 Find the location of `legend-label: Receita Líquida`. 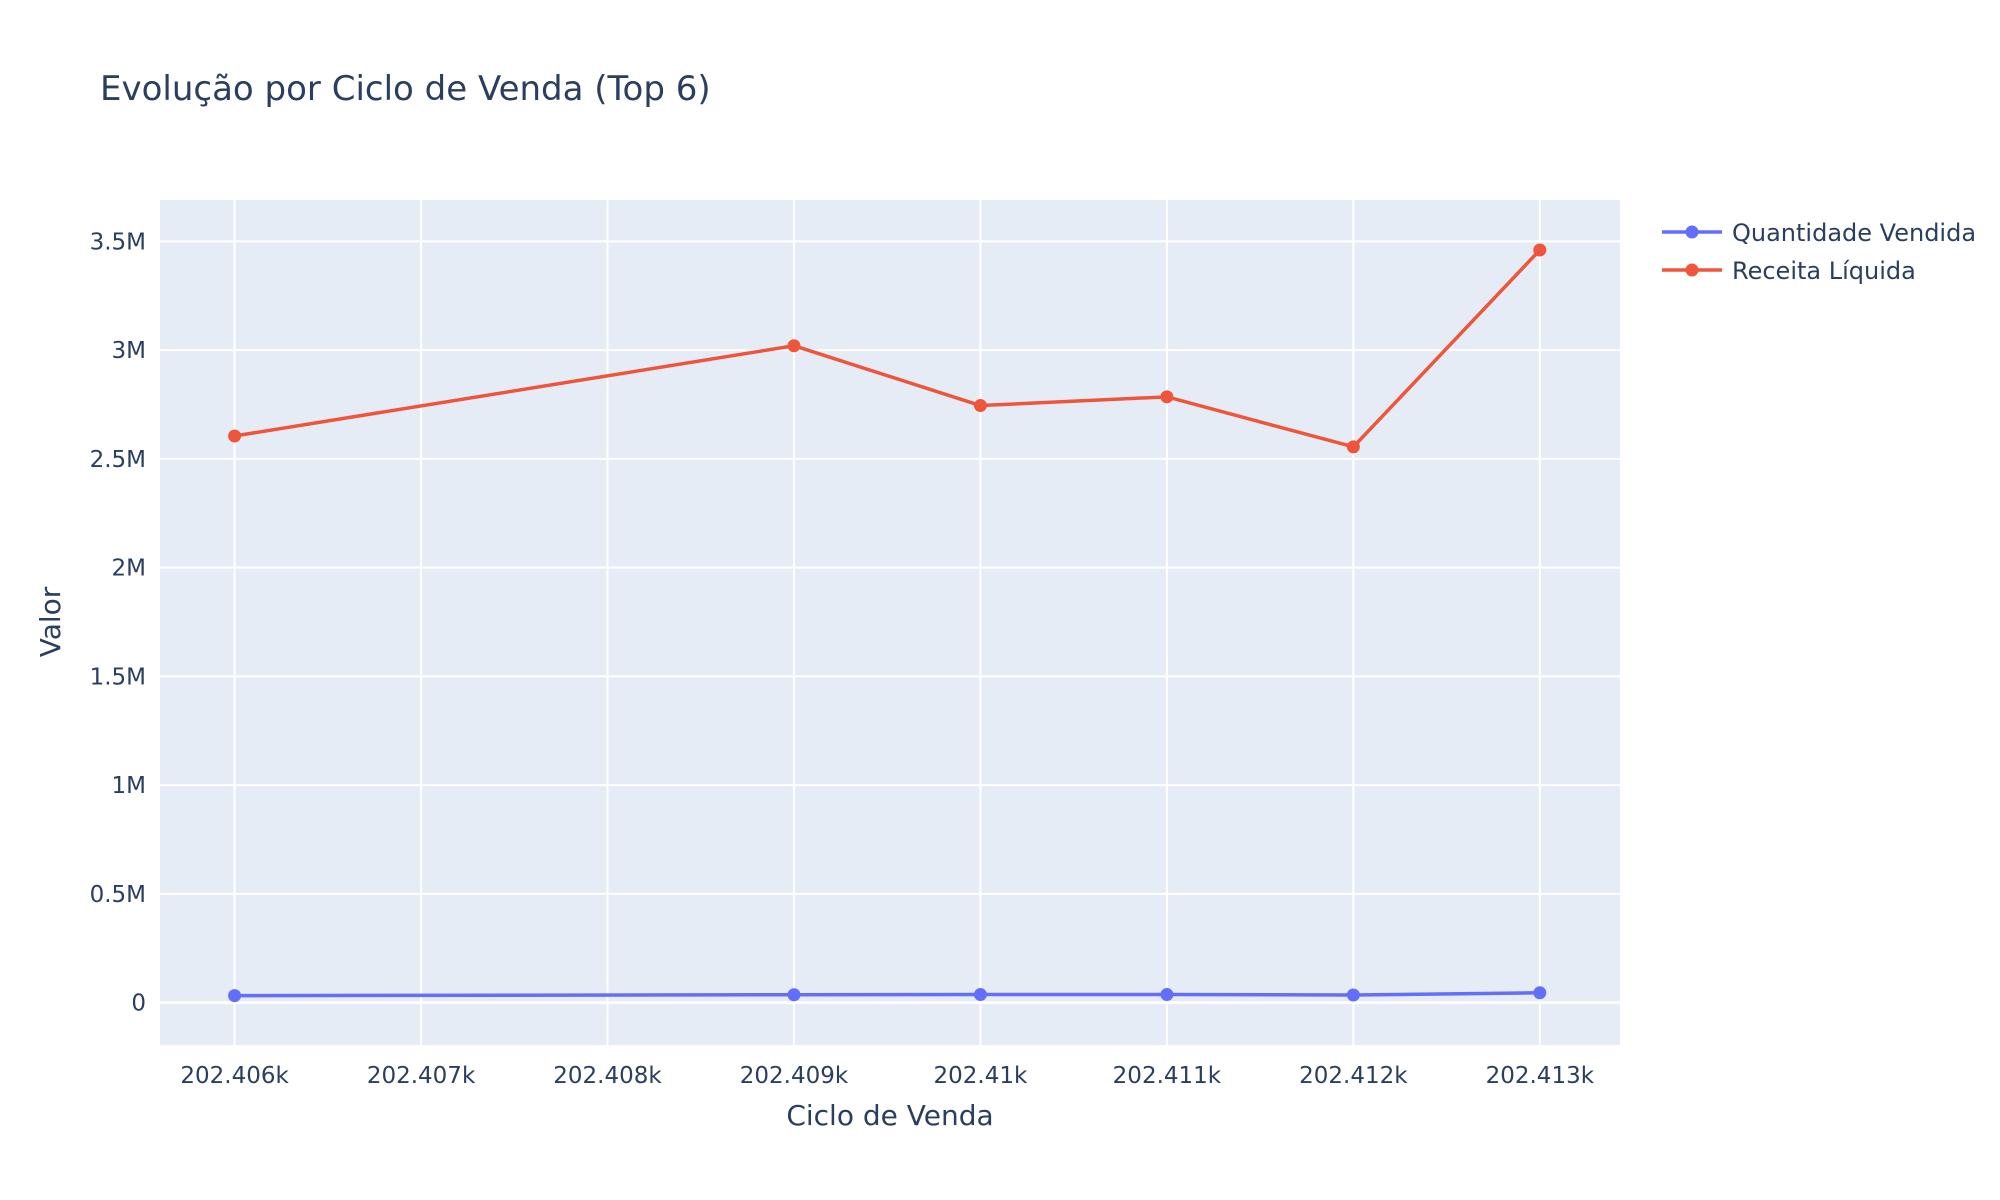

legend-label: Receita Líquida is located at coordinates (1824, 271).